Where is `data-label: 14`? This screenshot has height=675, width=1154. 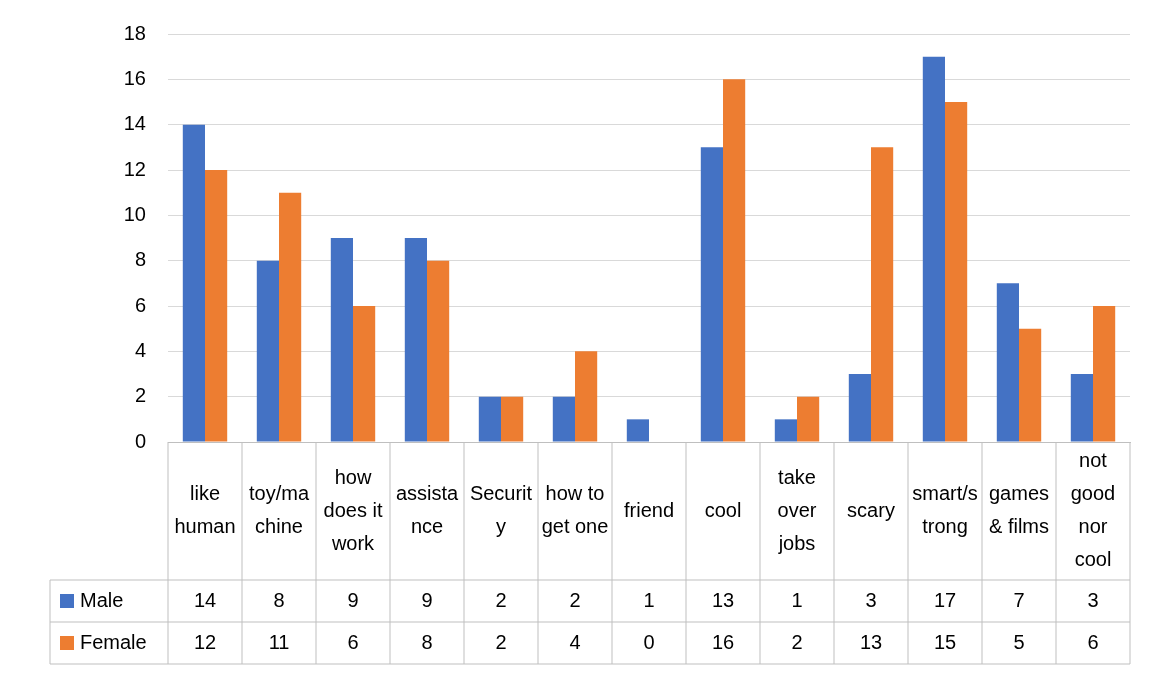
data-label: 14 is located at coordinates (205, 599).